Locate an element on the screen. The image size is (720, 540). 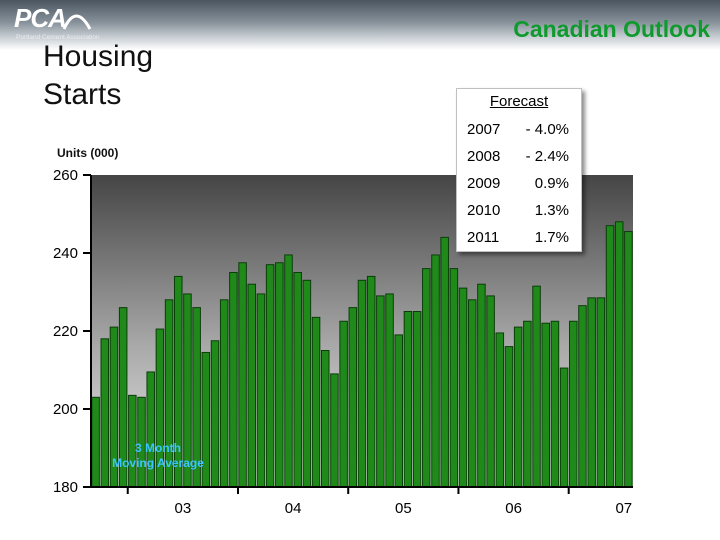
y-tick-label: 180 is located at coordinates (65, 487).